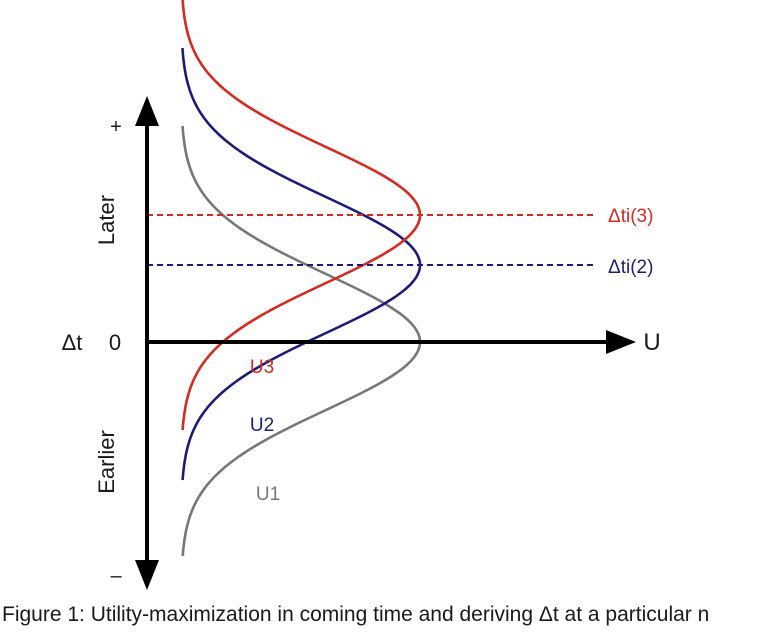 The height and width of the screenshot is (636, 770). I want to click on earlier-label: Earlier, so click(106, 462).